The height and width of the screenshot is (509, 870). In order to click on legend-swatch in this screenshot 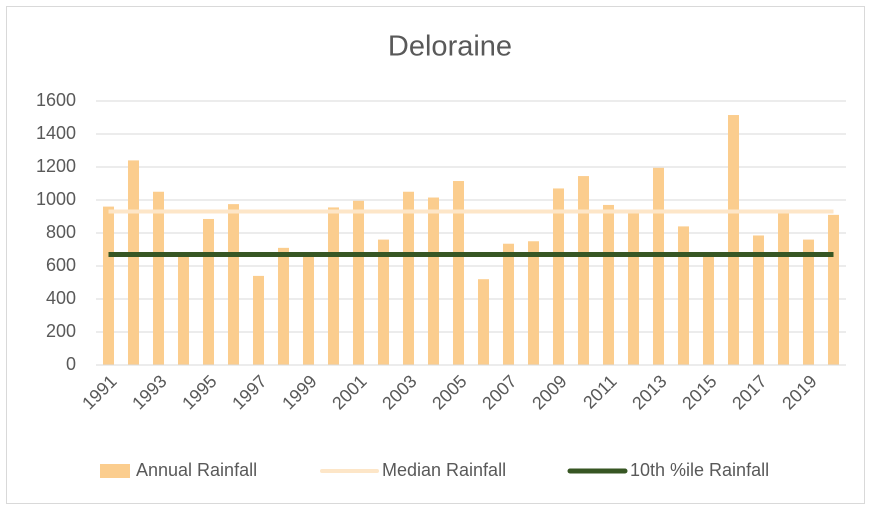, I will do `click(115, 471)`.